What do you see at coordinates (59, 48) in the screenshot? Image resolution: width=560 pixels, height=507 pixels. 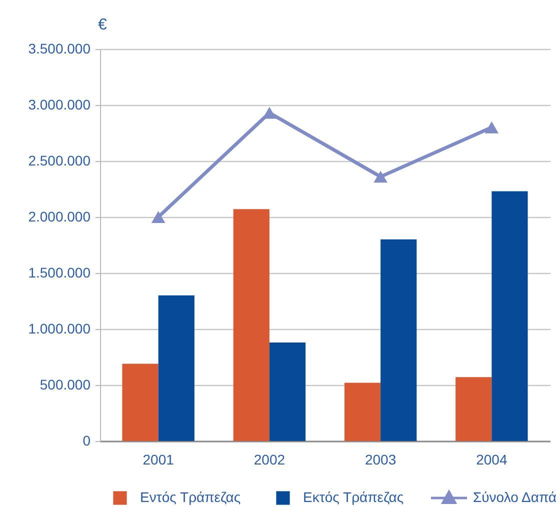 I see `y-tick-label: 3.500.000` at bounding box center [59, 48].